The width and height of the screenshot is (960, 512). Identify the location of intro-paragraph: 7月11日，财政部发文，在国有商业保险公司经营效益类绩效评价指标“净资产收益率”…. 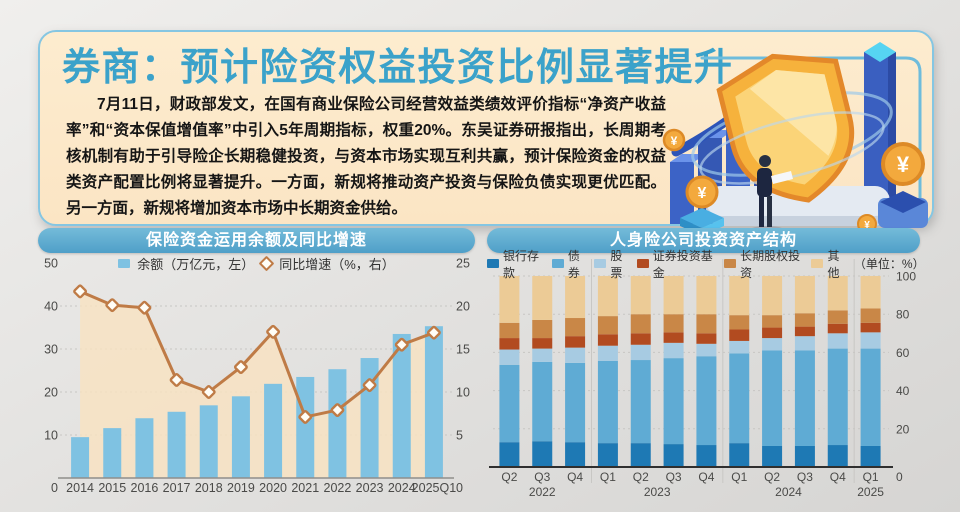
(366, 156).